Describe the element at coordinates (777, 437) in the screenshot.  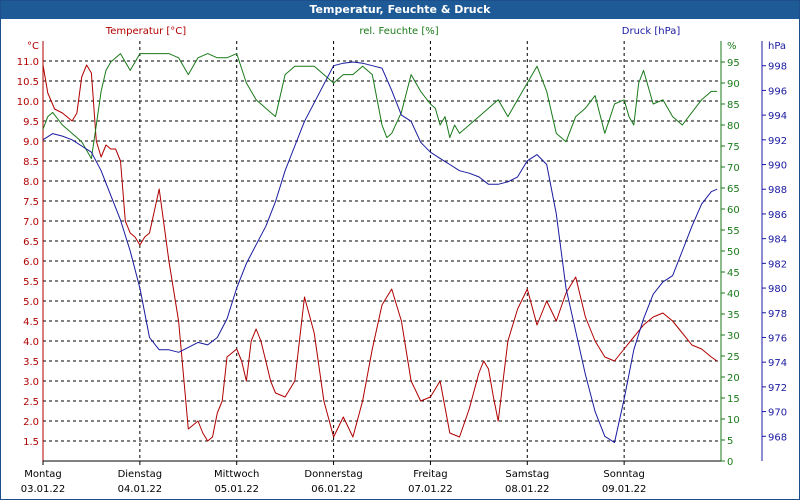
I see `pressure-tick-label: 968` at that location.